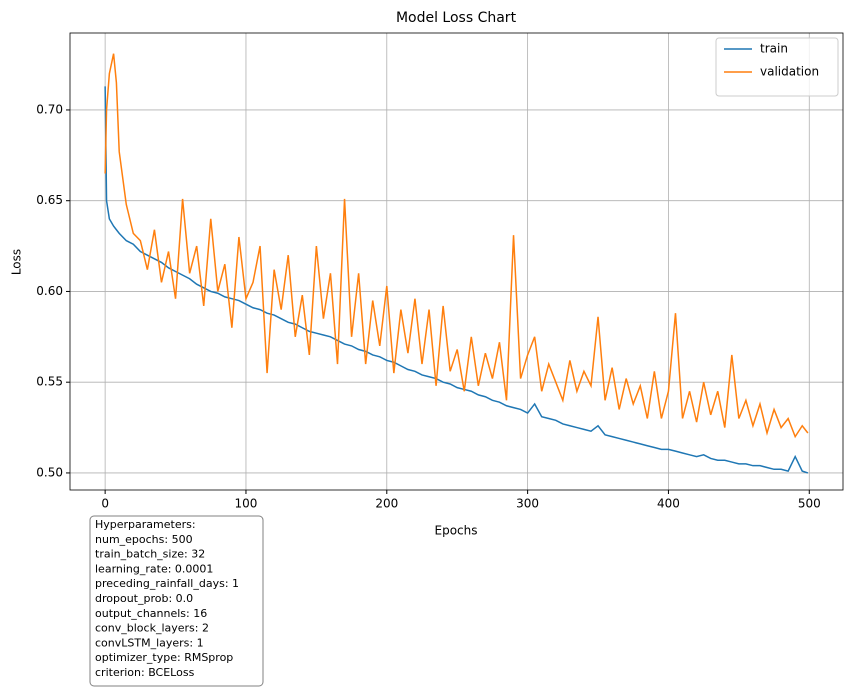 The height and width of the screenshot is (697, 855). What do you see at coordinates (527, 504) in the screenshot?
I see `x-tick-label: 300` at bounding box center [527, 504].